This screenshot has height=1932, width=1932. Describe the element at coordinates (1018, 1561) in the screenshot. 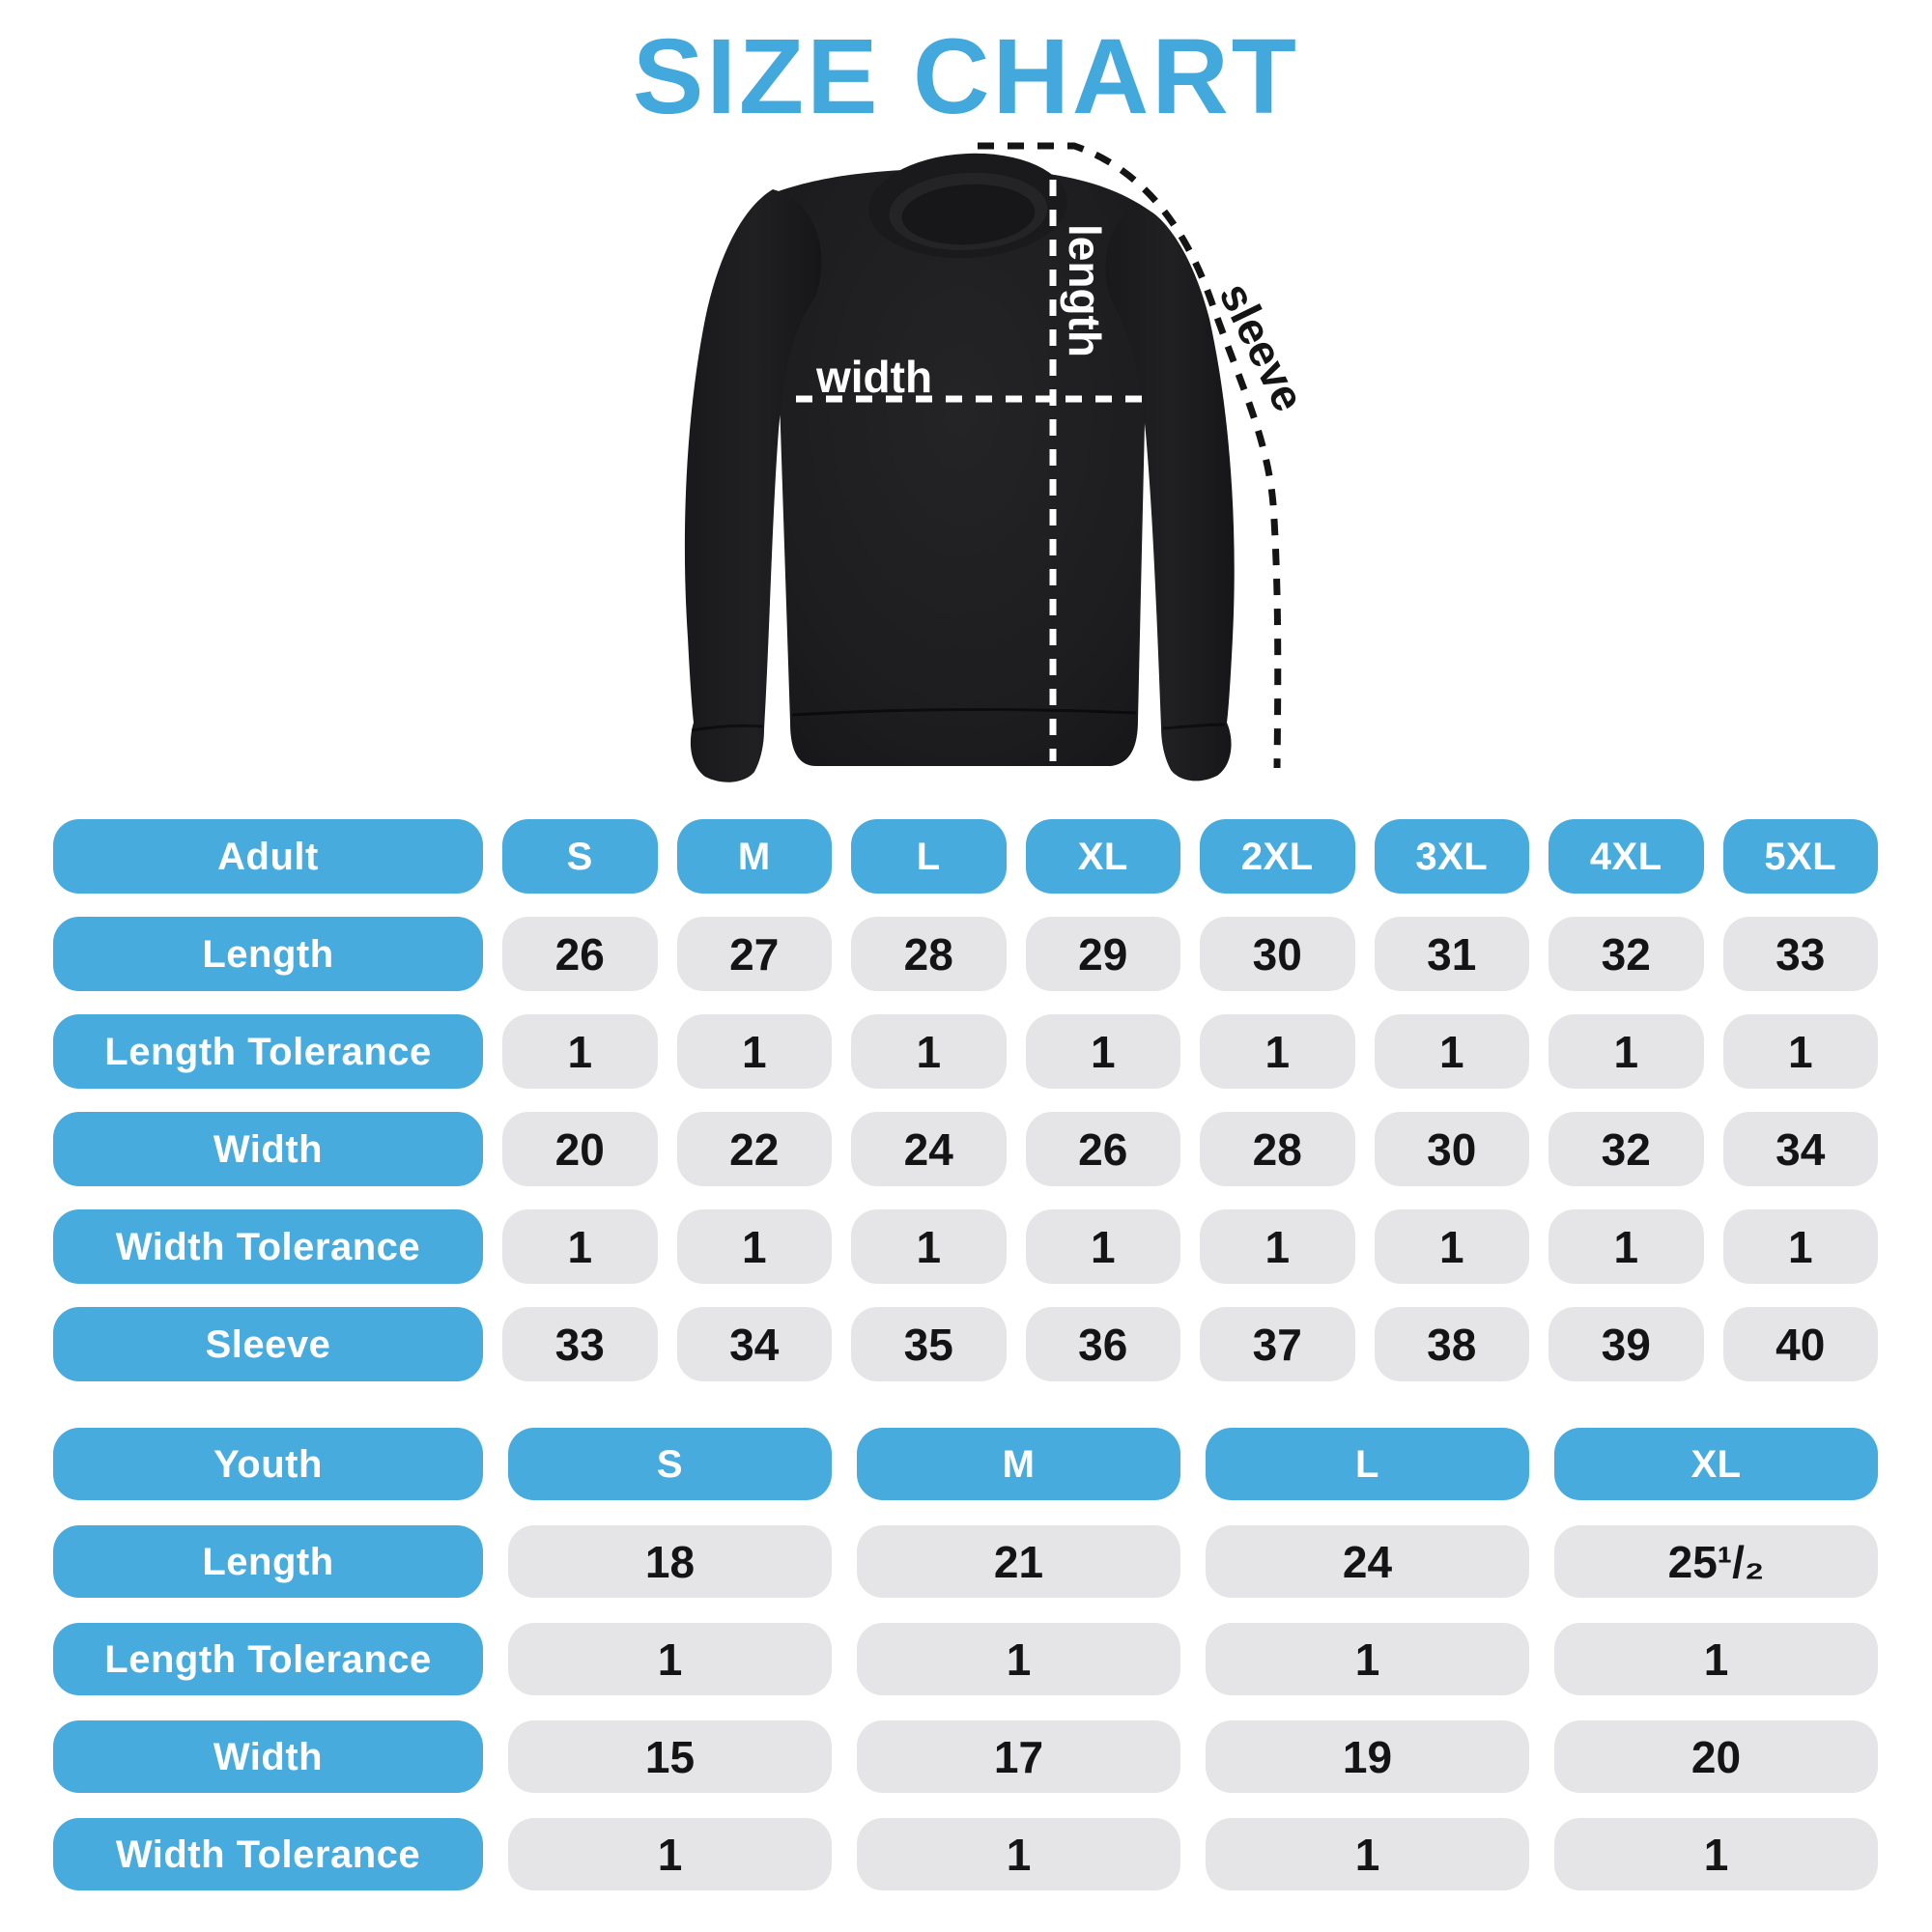

I see `youth-value-cell: 21` at that location.